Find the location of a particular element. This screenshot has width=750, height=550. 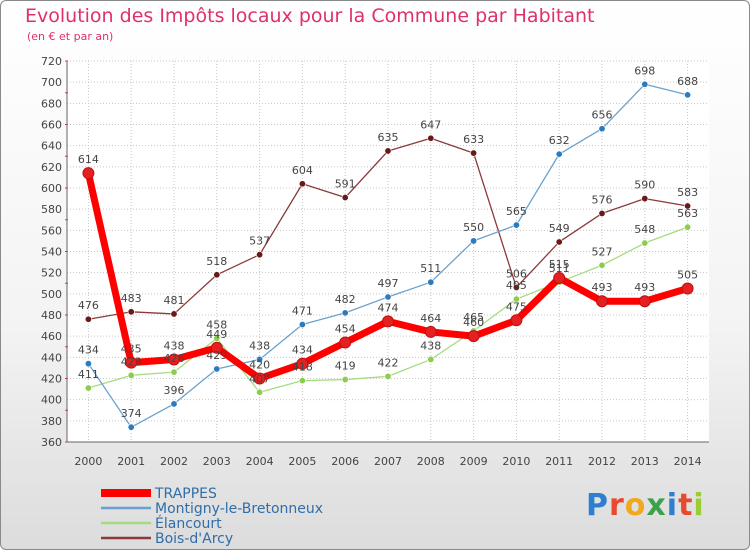

data-label-trappes: 438 is located at coordinates (174, 345).